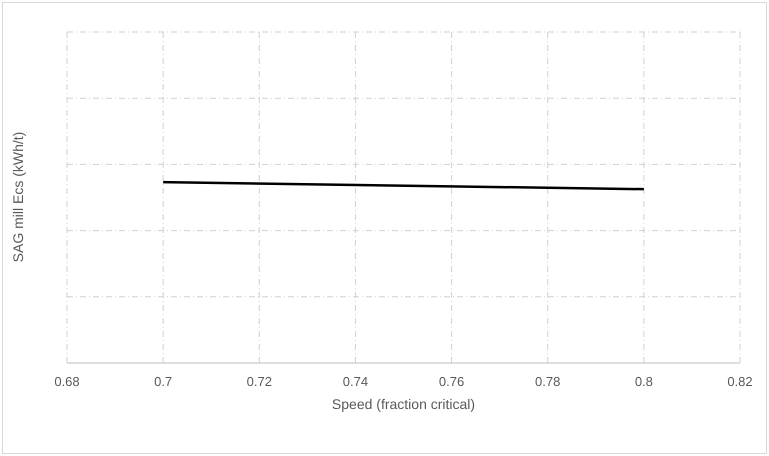 The height and width of the screenshot is (456, 769). I want to click on y-axis-title: SAG mill Ecs (kWh/t), so click(18, 197).